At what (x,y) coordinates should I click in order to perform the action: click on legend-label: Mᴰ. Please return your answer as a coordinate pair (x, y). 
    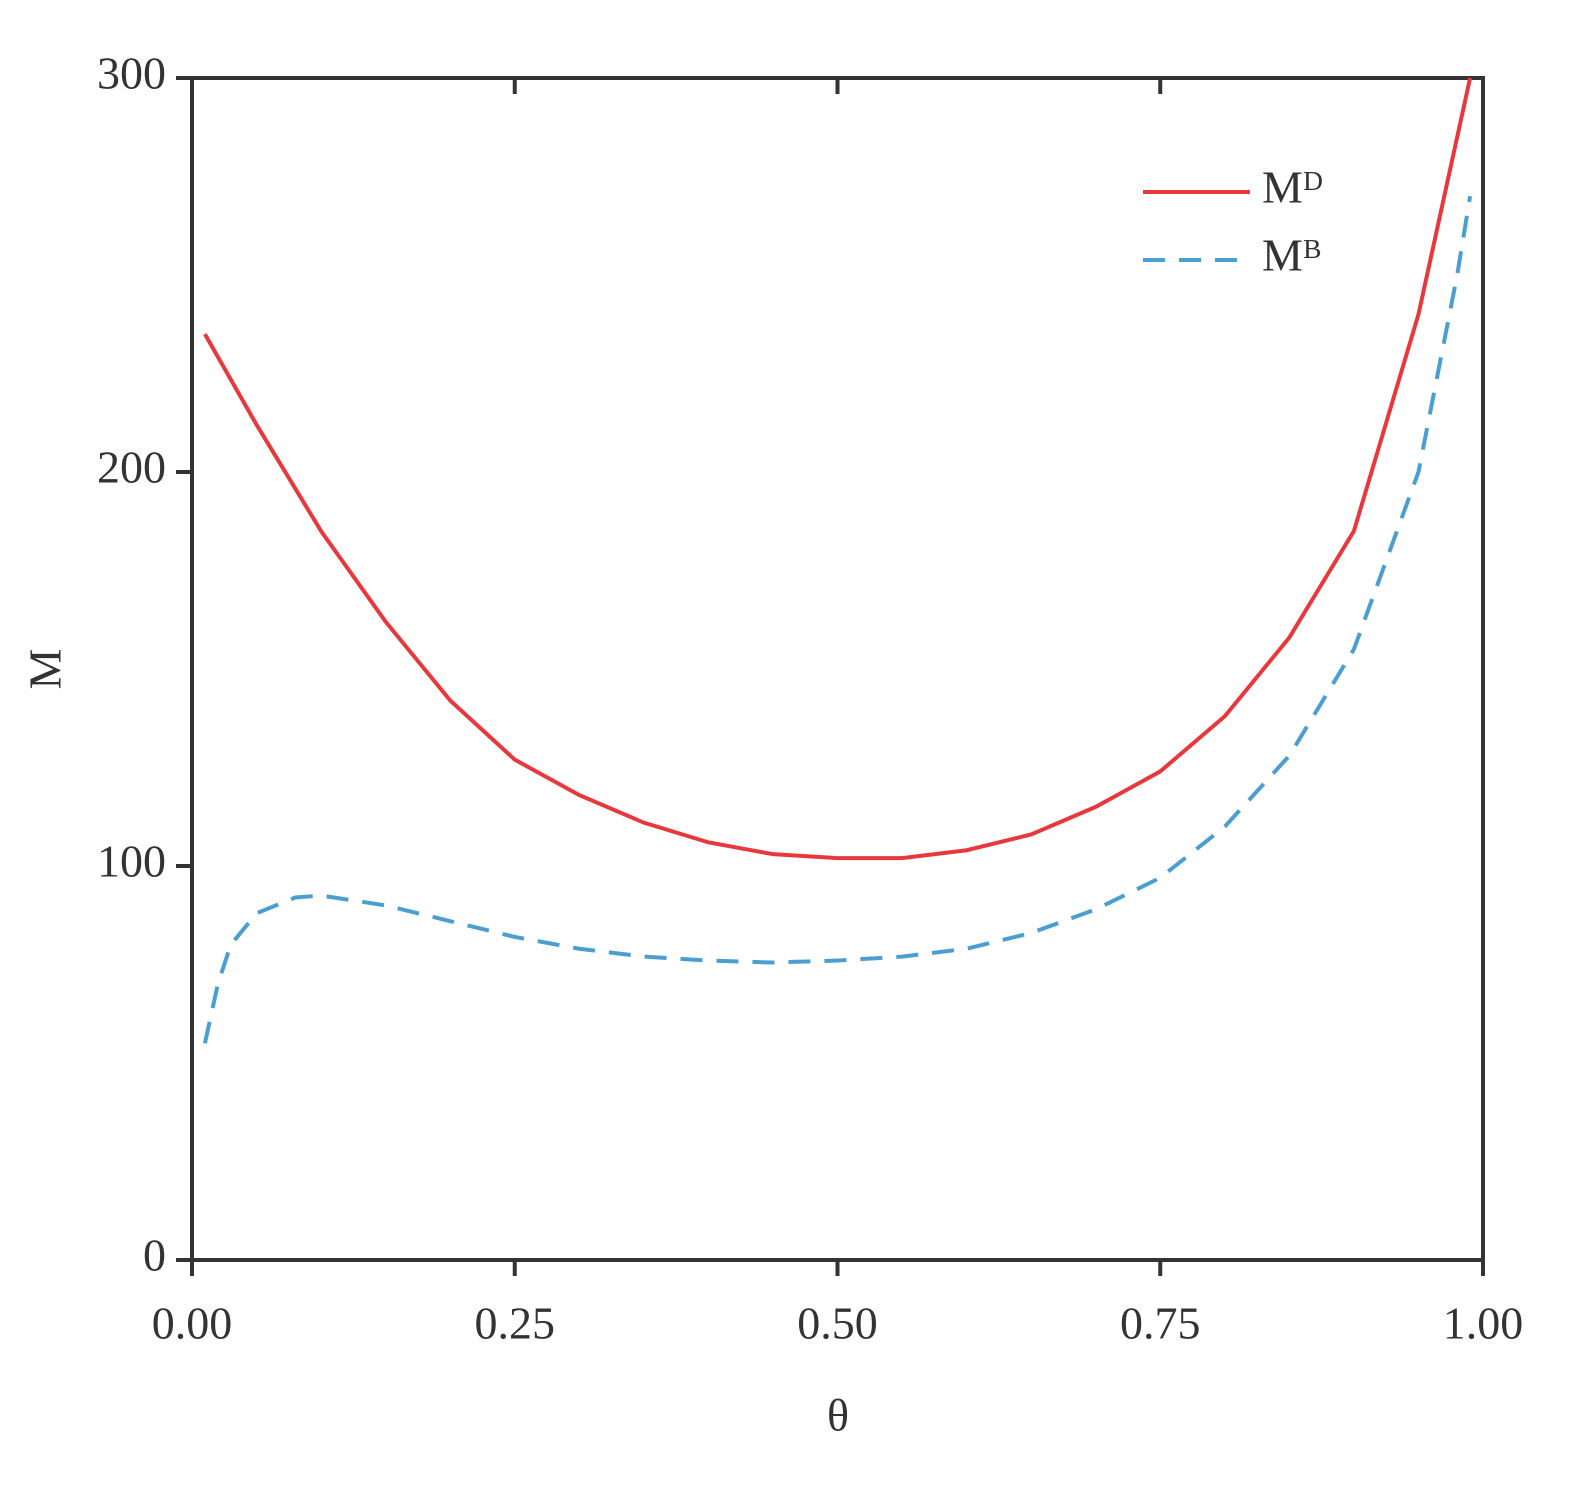
    Looking at the image, I should click on (1292, 187).